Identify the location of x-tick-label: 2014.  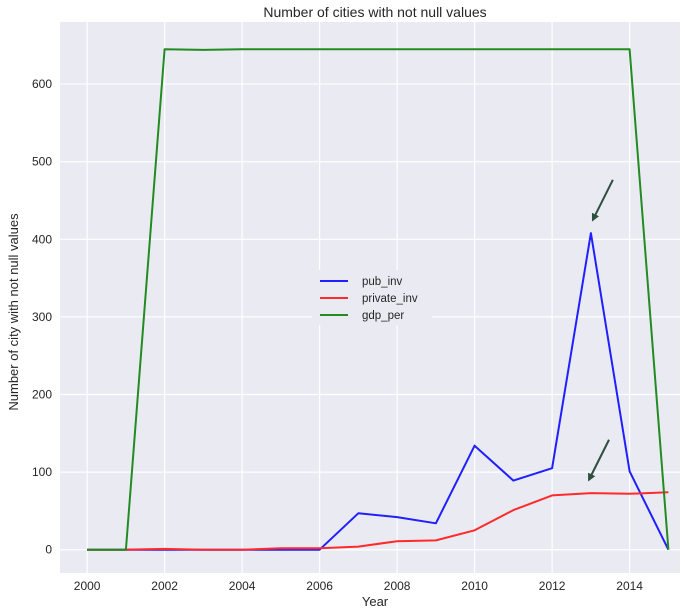
(629, 586).